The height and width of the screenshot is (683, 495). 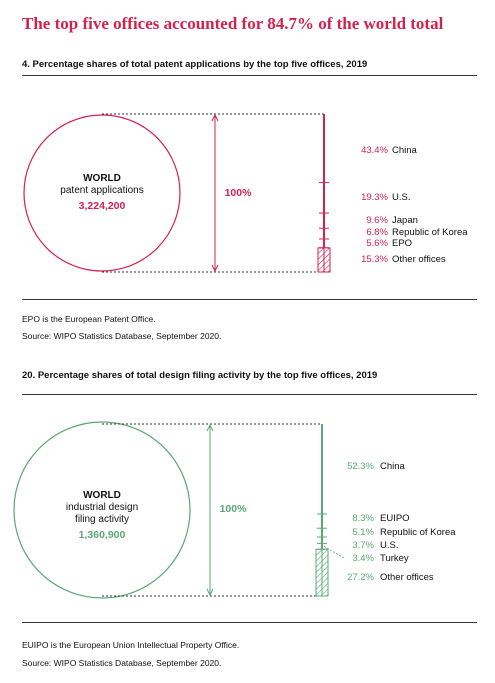 What do you see at coordinates (374, 259) in the screenshot?
I see `segment-value-label: 15.3%` at bounding box center [374, 259].